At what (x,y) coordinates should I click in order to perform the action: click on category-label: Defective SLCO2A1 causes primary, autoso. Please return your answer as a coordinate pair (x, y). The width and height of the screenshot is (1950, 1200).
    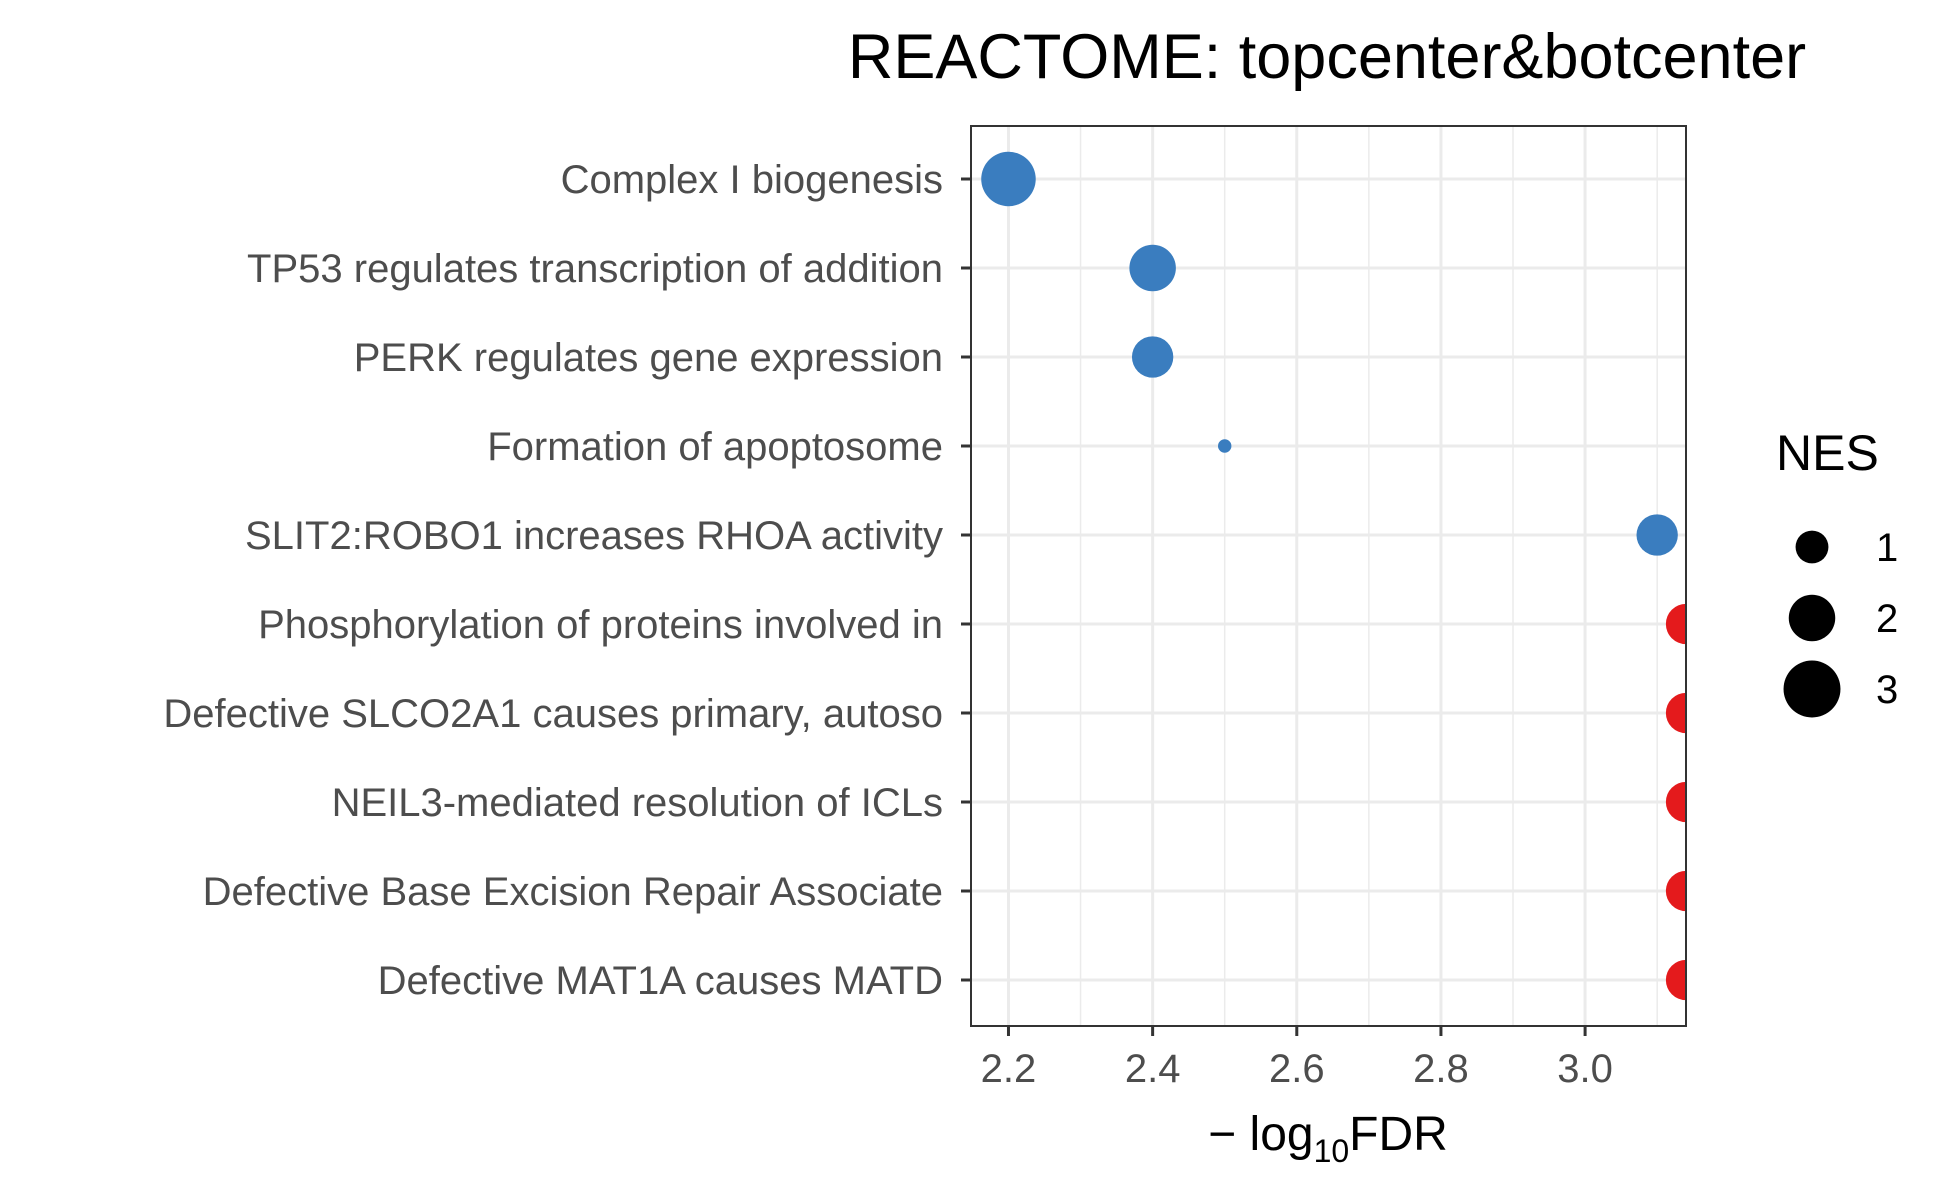
    Looking at the image, I should click on (553, 714).